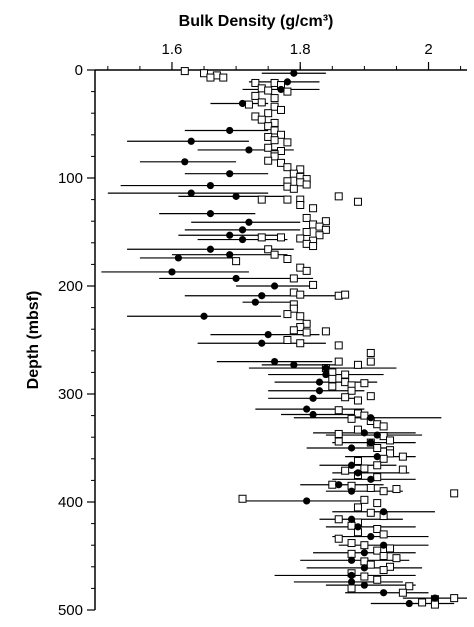  Describe the element at coordinates (172, 49) in the screenshot. I see `x-tick-label: 1.6` at that location.